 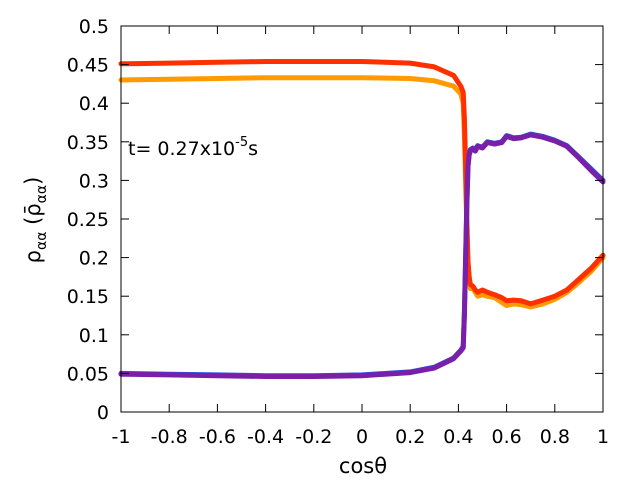 What do you see at coordinates (103, 413) in the screenshot?
I see `y-tick-label: 0` at bounding box center [103, 413].